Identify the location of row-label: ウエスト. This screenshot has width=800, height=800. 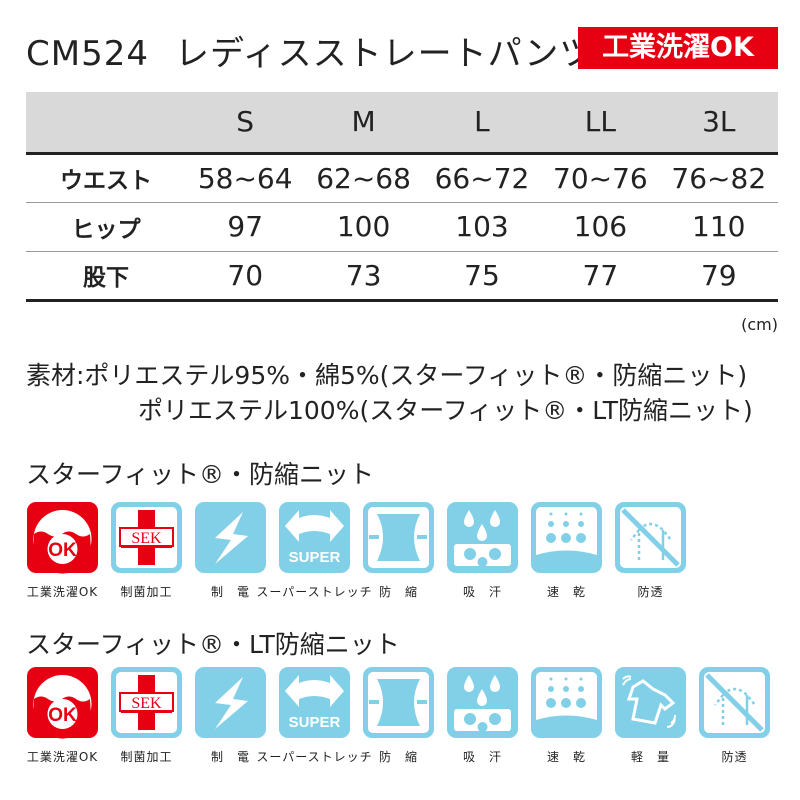
(106, 178).